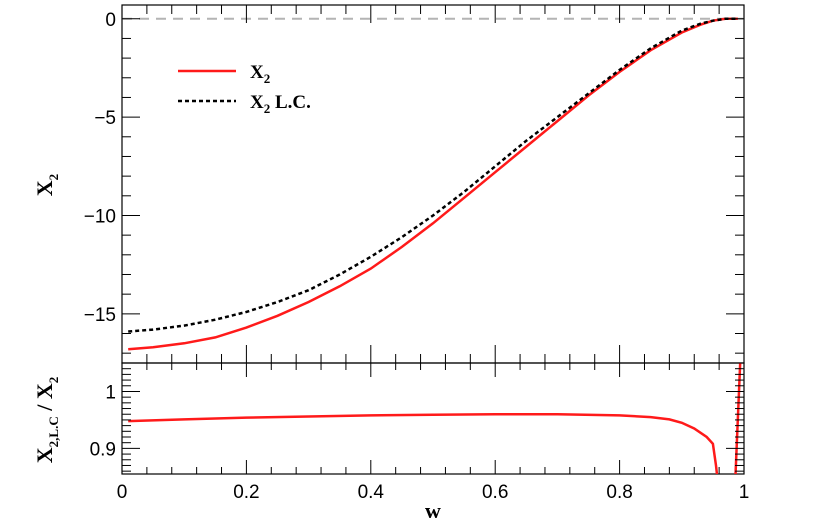 This screenshot has width=830, height=522. I want to click on x-tick-label: 0.4, so click(371, 492).